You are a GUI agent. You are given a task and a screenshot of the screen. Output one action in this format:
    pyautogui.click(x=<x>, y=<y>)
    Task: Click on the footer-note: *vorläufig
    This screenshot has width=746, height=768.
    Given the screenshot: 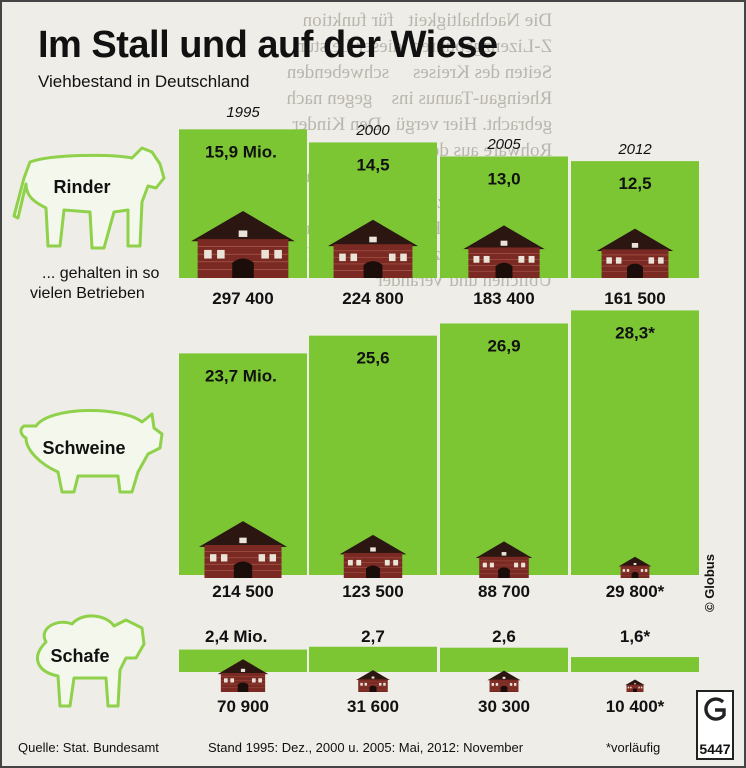 What is the action you would take?
    pyautogui.click(x=633, y=747)
    